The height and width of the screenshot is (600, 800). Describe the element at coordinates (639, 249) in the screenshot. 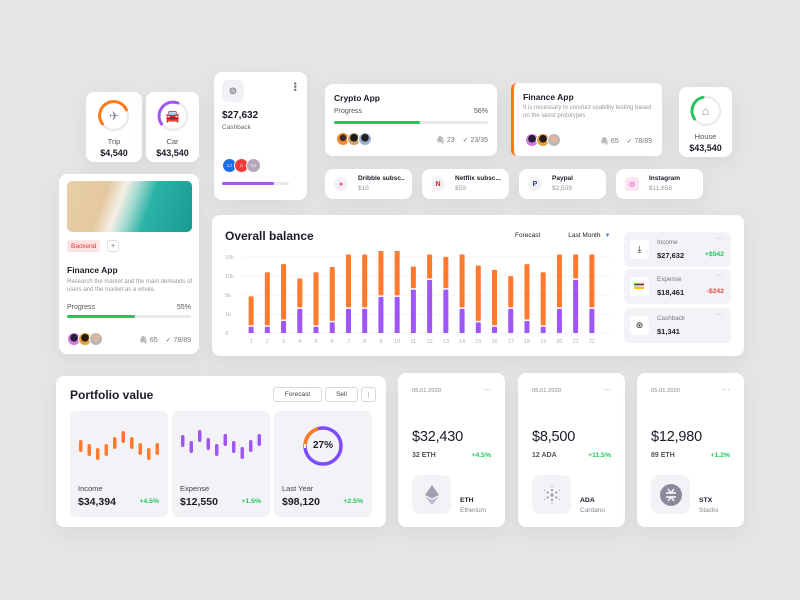

I see `download-icon: ⤓` at that location.